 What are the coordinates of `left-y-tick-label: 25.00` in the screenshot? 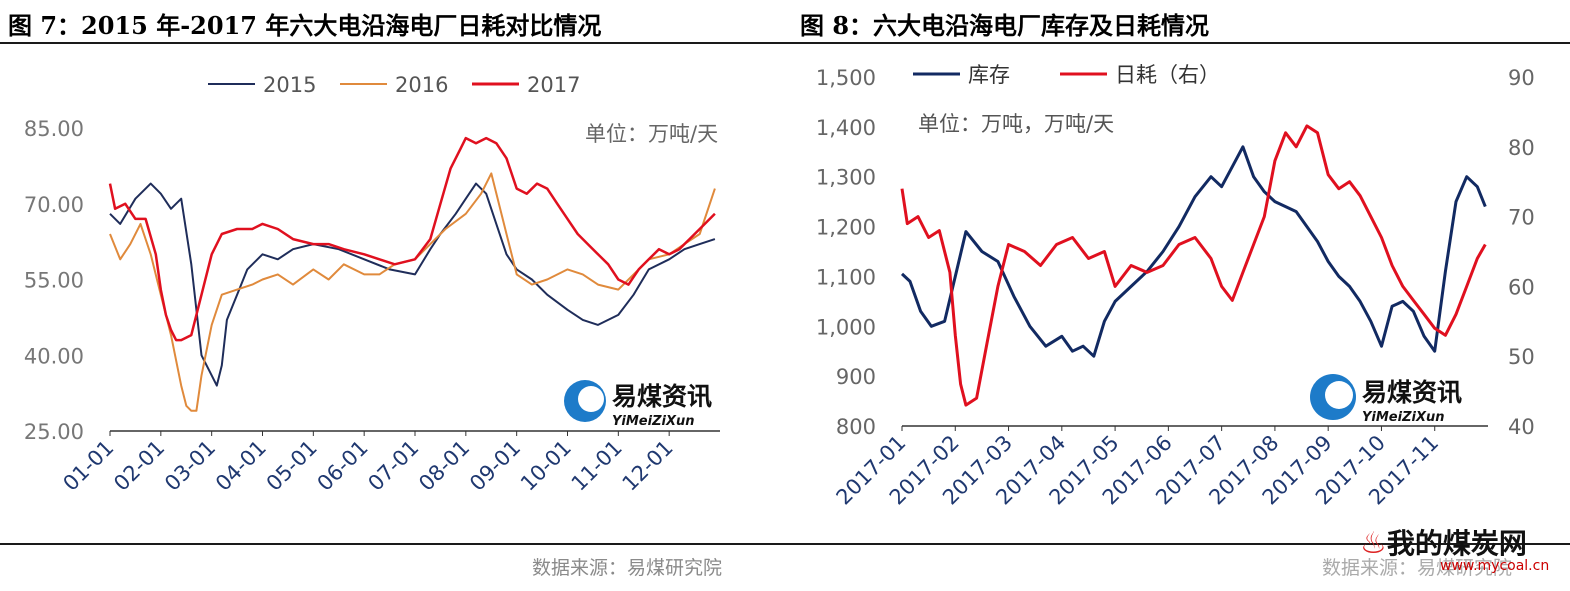 It's located at (54, 432).